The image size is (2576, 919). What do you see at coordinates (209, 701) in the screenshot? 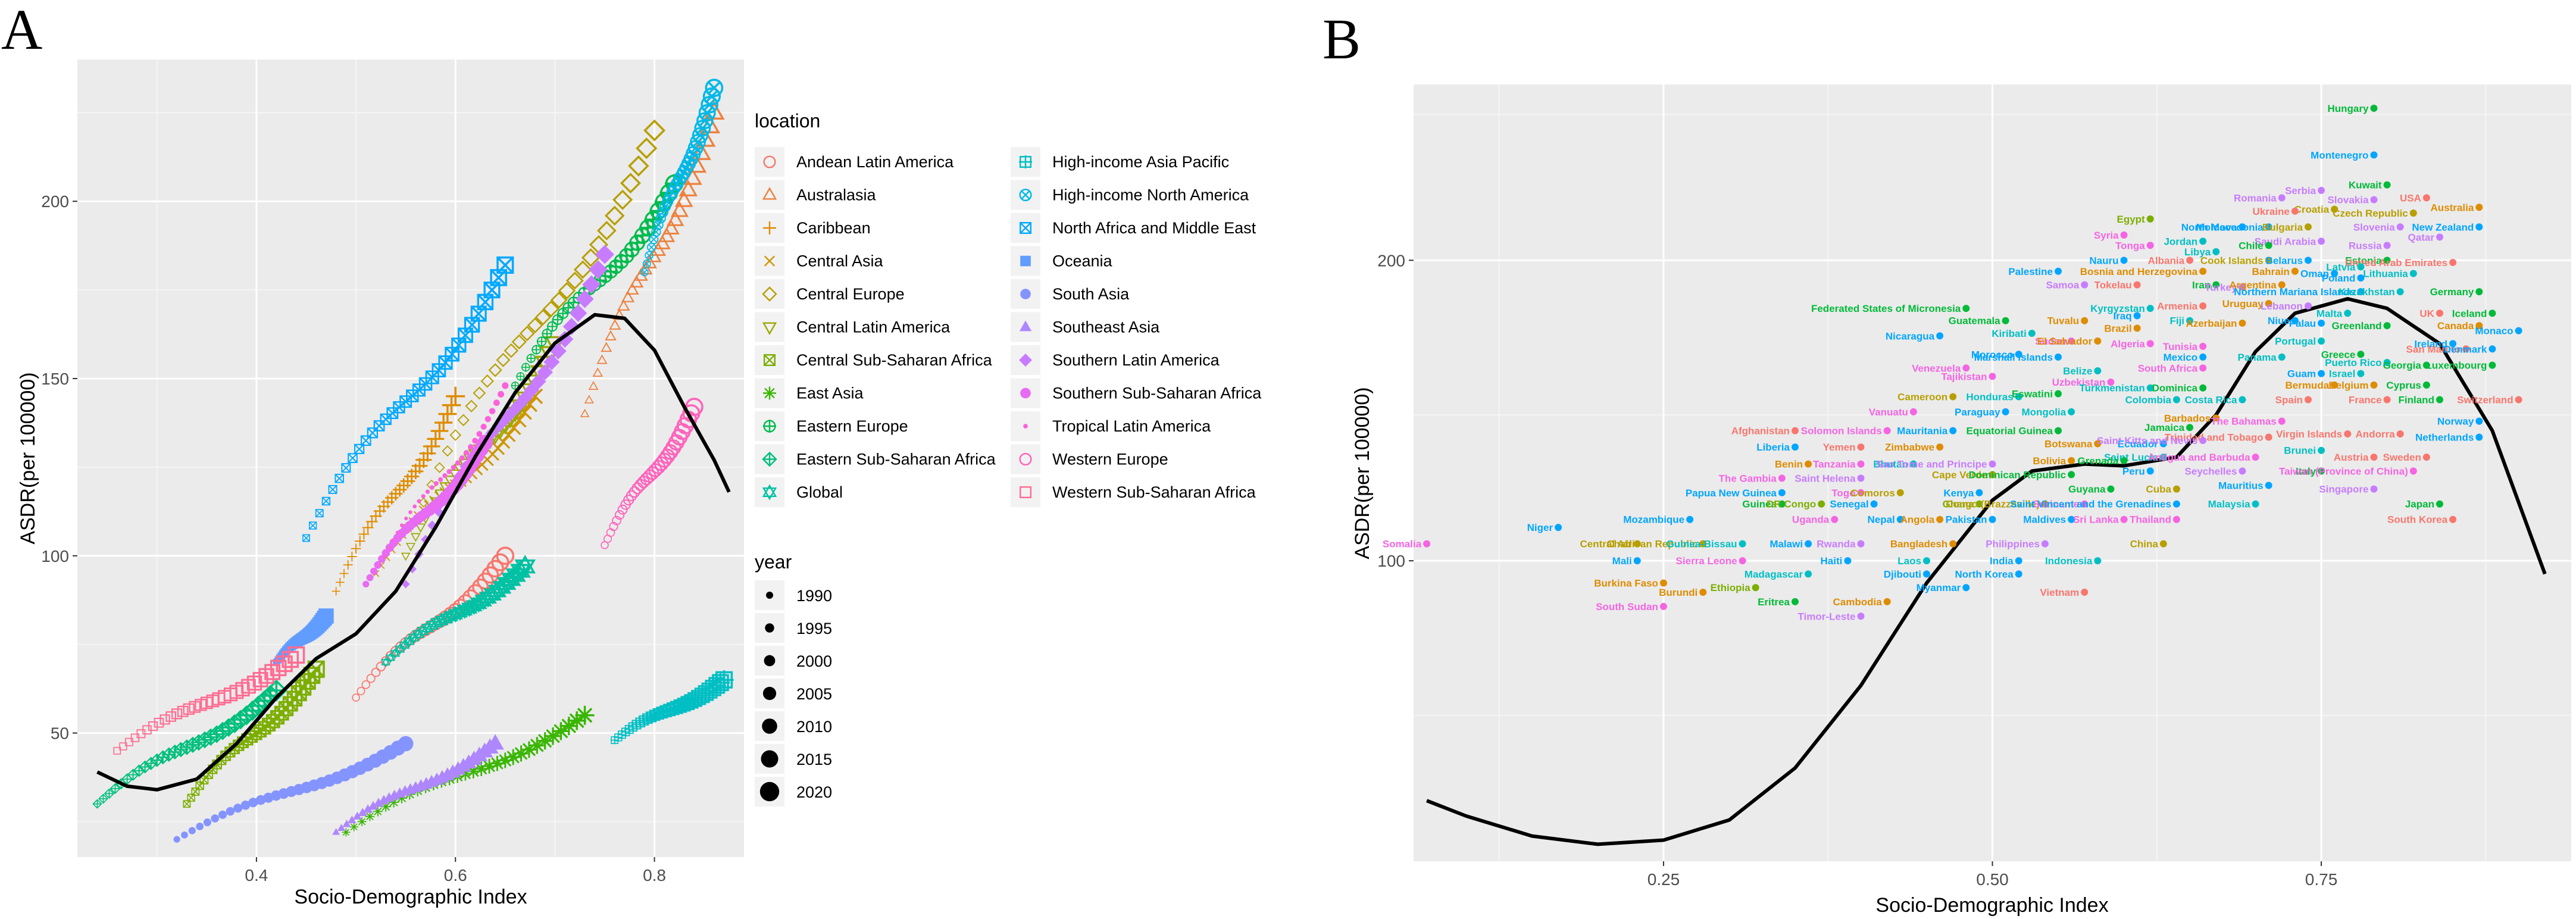
I see `series-western-sub-saharan-africa` at bounding box center [209, 701].